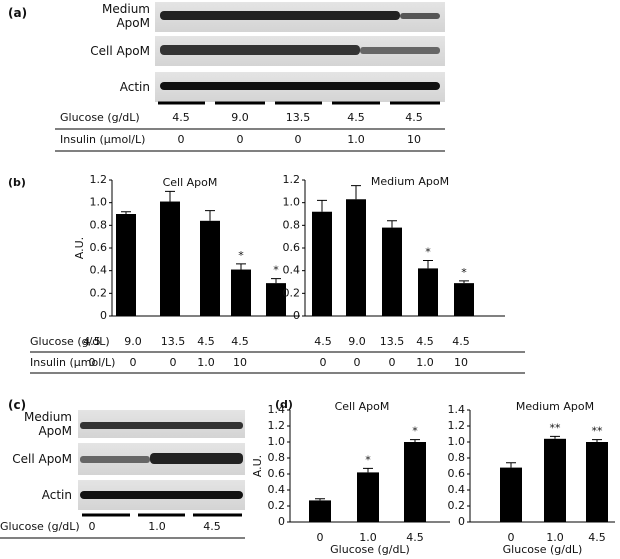 Image resolution: width=620 pixels, height=559 pixels. I want to click on panel-label: (a), so click(18, 13).